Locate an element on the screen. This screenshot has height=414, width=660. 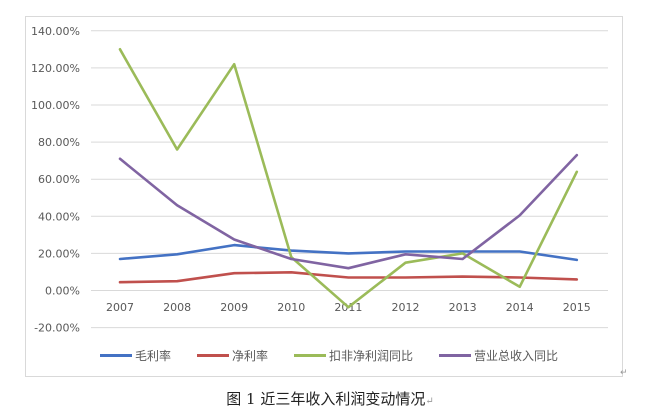
legend-item-gross-margin: 毛利率 is located at coordinates (135, 355).